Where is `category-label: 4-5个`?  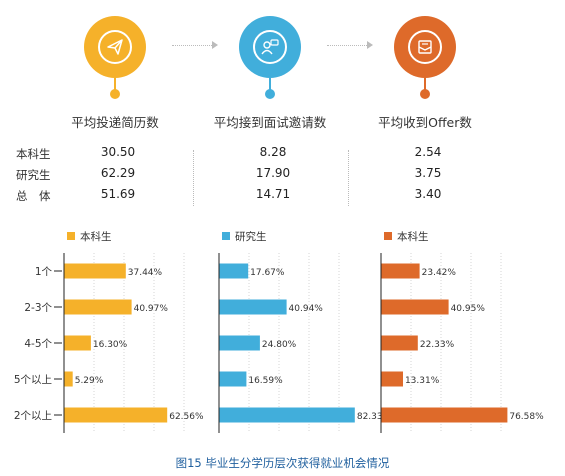 category-label: 4-5个 is located at coordinates (38, 344).